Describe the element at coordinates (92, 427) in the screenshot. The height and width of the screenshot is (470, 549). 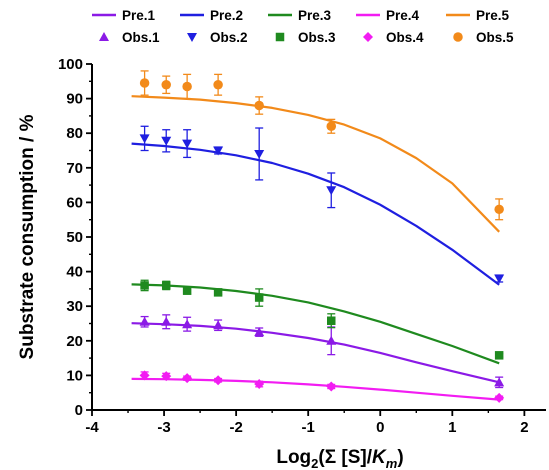
I see `x-tick-label--4: -4` at that location.